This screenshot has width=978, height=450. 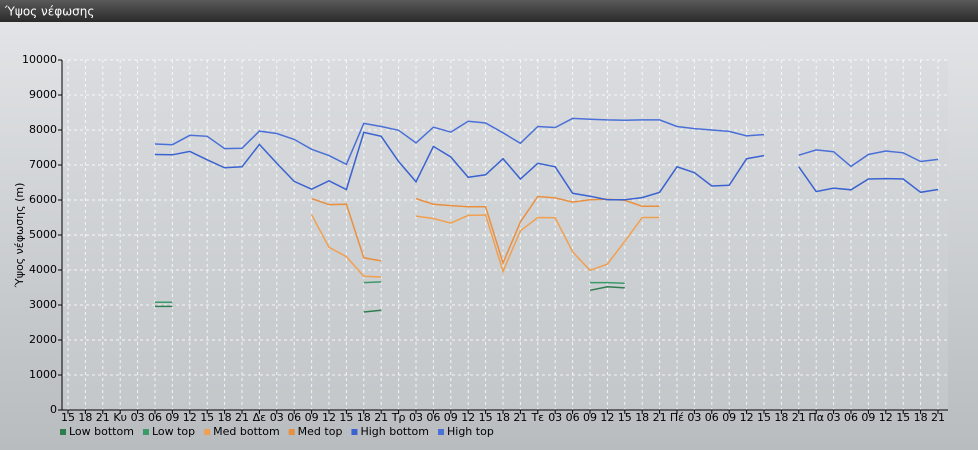 What do you see at coordinates (537, 417) in the screenshot?
I see `x-tick-label: Τε` at bounding box center [537, 417].